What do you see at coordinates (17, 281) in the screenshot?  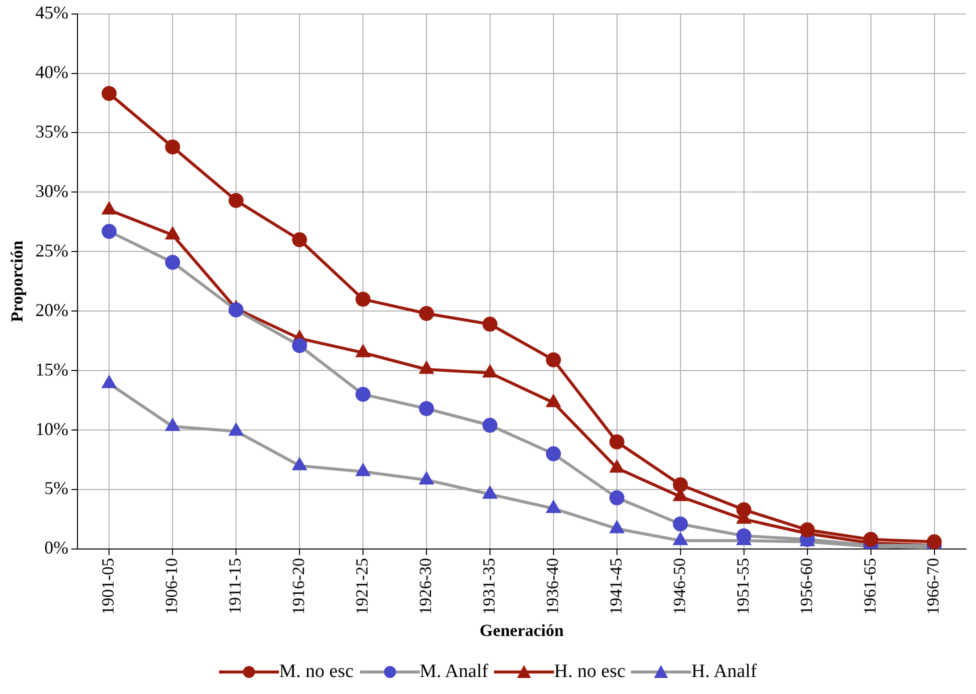 I see `y-axis-title: Proporción` at bounding box center [17, 281].